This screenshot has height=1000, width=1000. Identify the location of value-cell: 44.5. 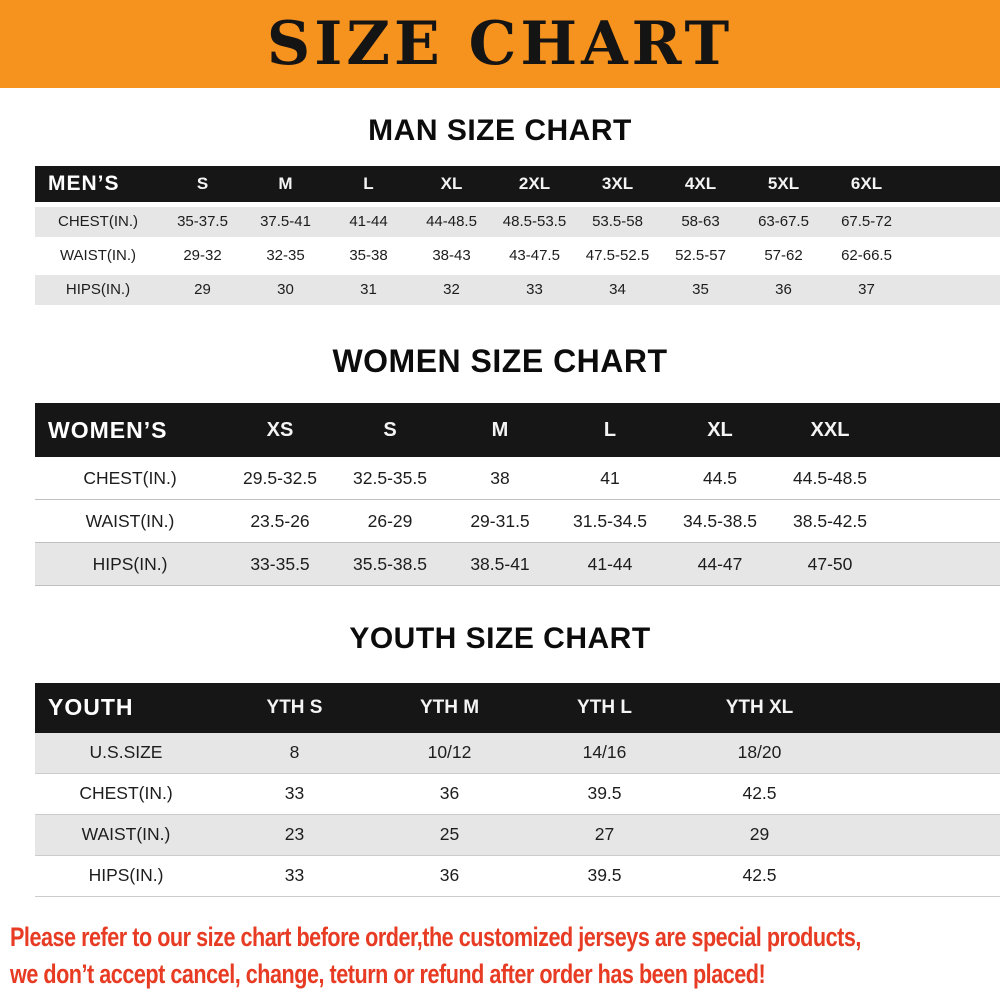
(720, 477).